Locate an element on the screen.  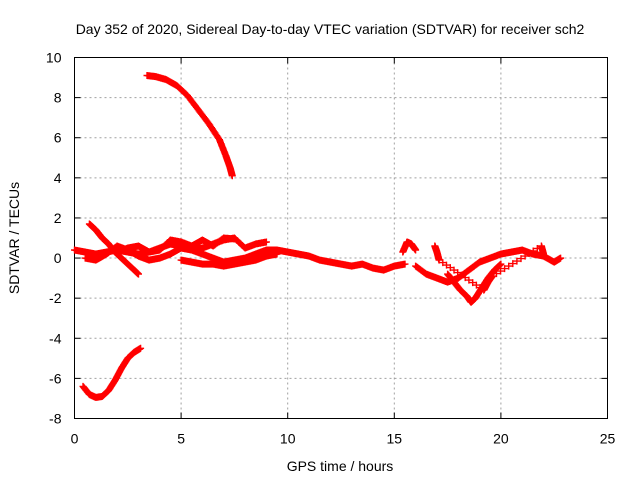
y-tick-label: 8 is located at coordinates (58, 98).